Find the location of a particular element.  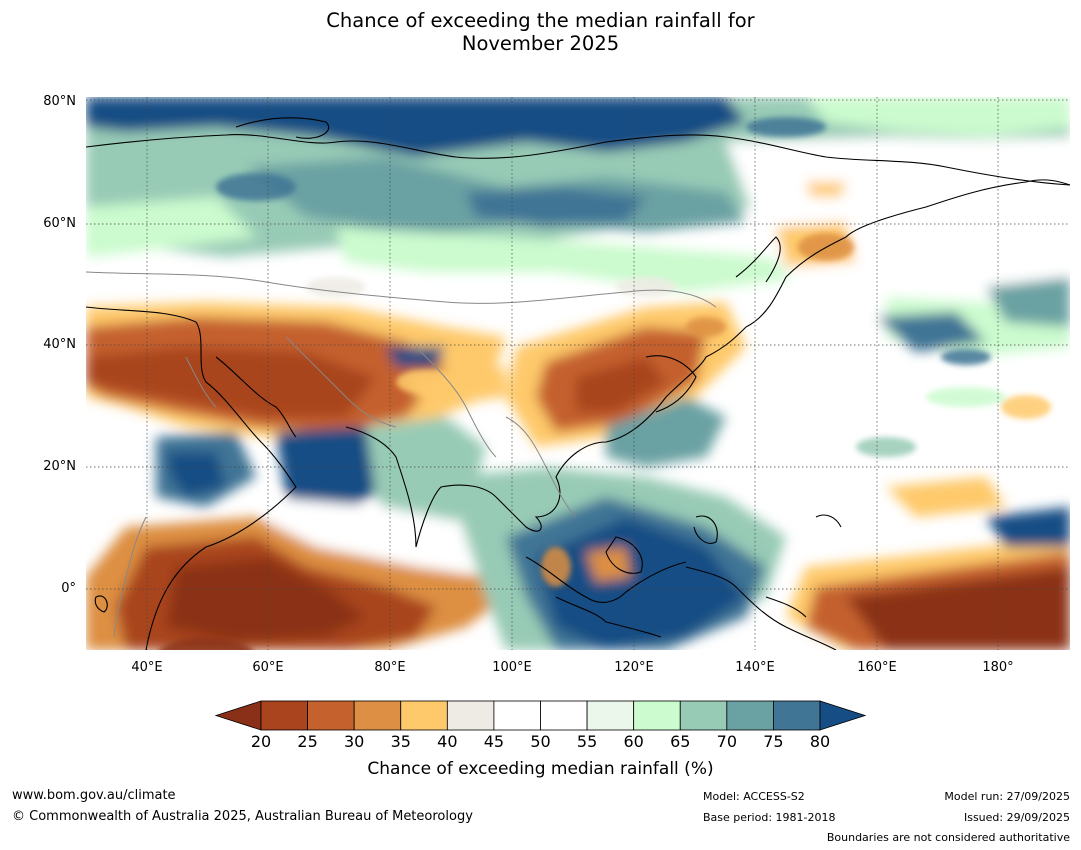

lon-label-80e: 80°E is located at coordinates (390, 667).